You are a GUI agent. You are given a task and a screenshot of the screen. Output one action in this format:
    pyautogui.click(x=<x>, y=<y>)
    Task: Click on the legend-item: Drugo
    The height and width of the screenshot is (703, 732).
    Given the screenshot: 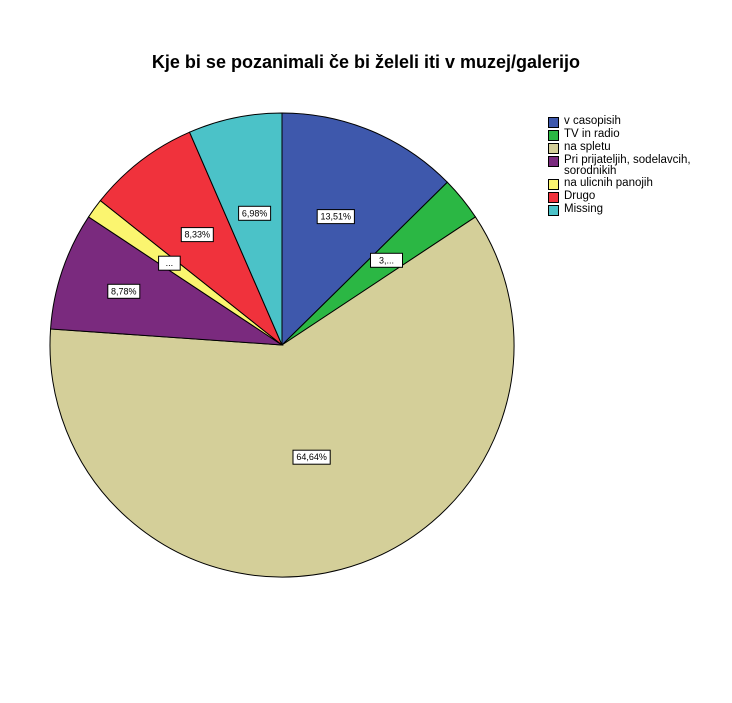 What is the action you would take?
    pyautogui.click(x=638, y=196)
    